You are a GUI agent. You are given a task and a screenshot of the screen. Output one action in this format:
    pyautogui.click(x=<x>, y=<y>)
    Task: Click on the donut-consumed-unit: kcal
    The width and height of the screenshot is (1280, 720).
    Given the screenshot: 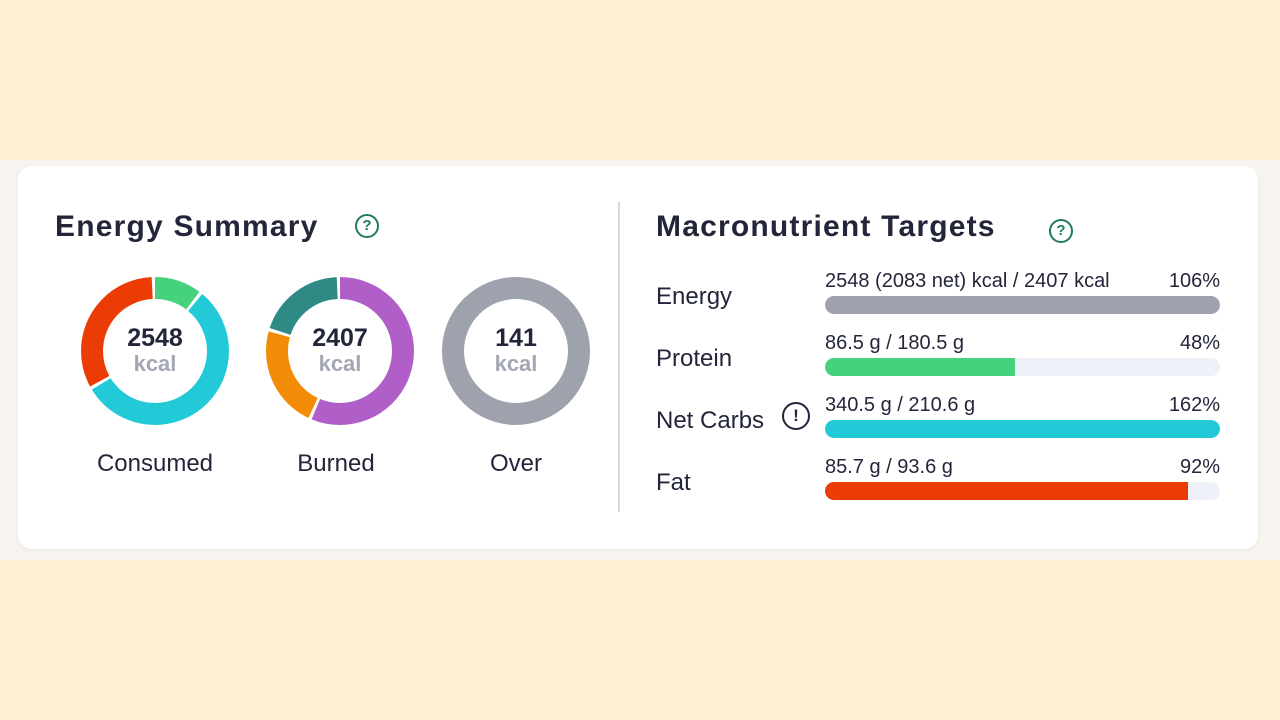 What is the action you would take?
    pyautogui.click(x=155, y=363)
    